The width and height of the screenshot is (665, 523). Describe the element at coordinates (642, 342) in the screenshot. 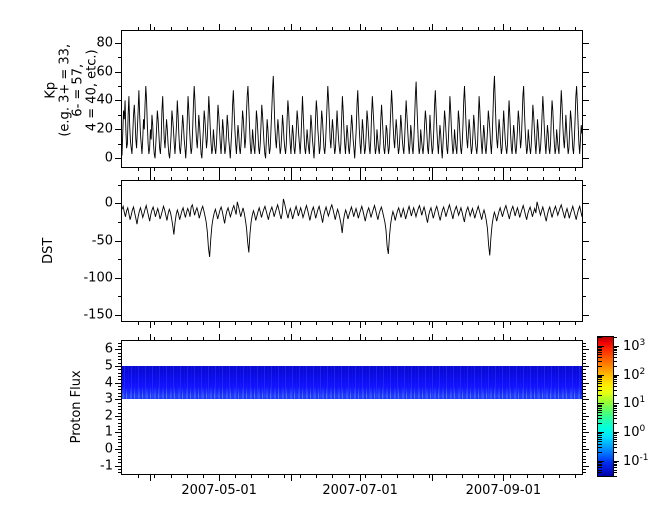

I see `colorbar-tick-exponent: 3` at that location.